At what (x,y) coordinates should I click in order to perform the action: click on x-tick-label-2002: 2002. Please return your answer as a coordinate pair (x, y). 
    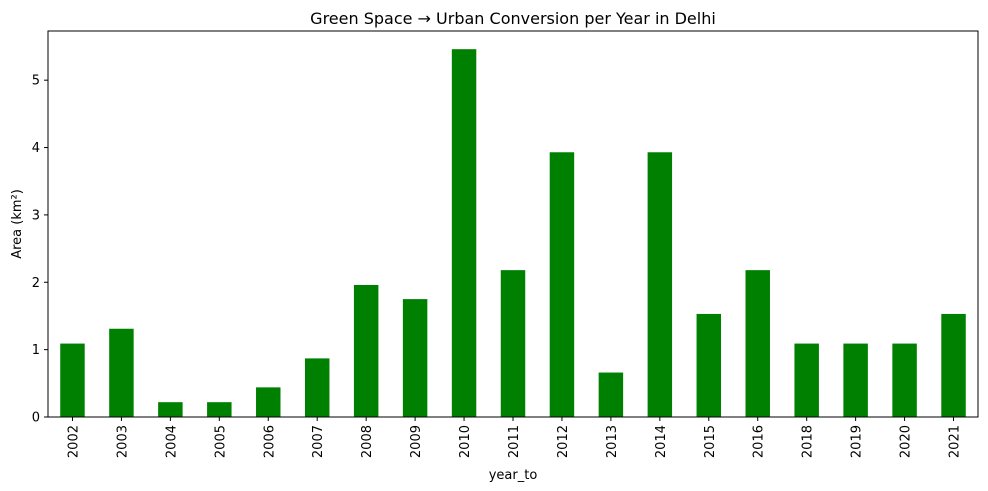
    Looking at the image, I should click on (73, 441).